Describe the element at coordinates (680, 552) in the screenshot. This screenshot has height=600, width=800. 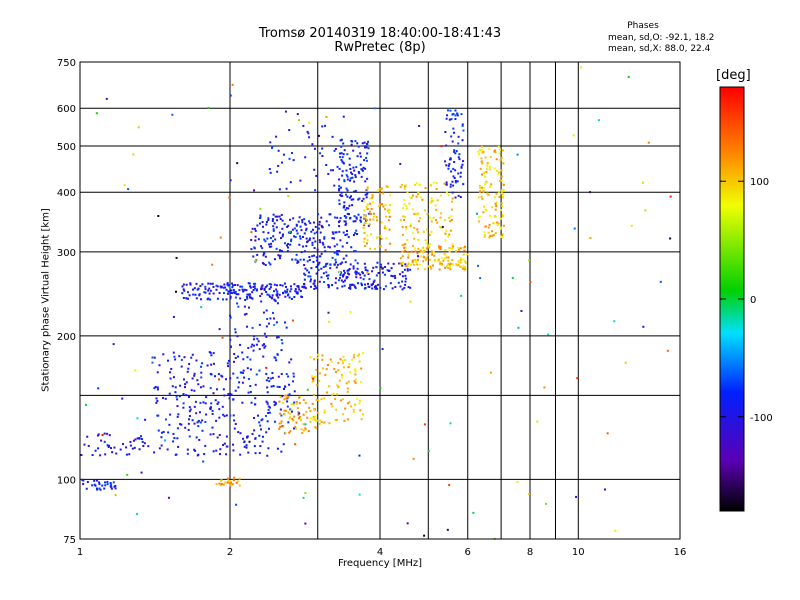
I see `x-tick-label: 16` at that location.